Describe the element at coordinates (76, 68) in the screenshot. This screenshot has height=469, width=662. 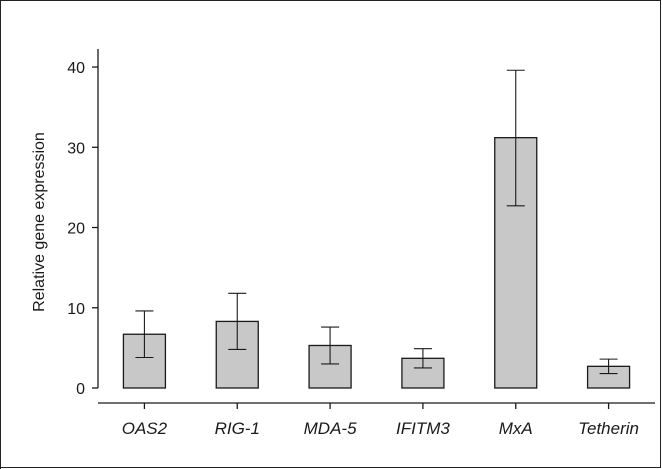
I see `y-tick-label-40: 40` at that location.